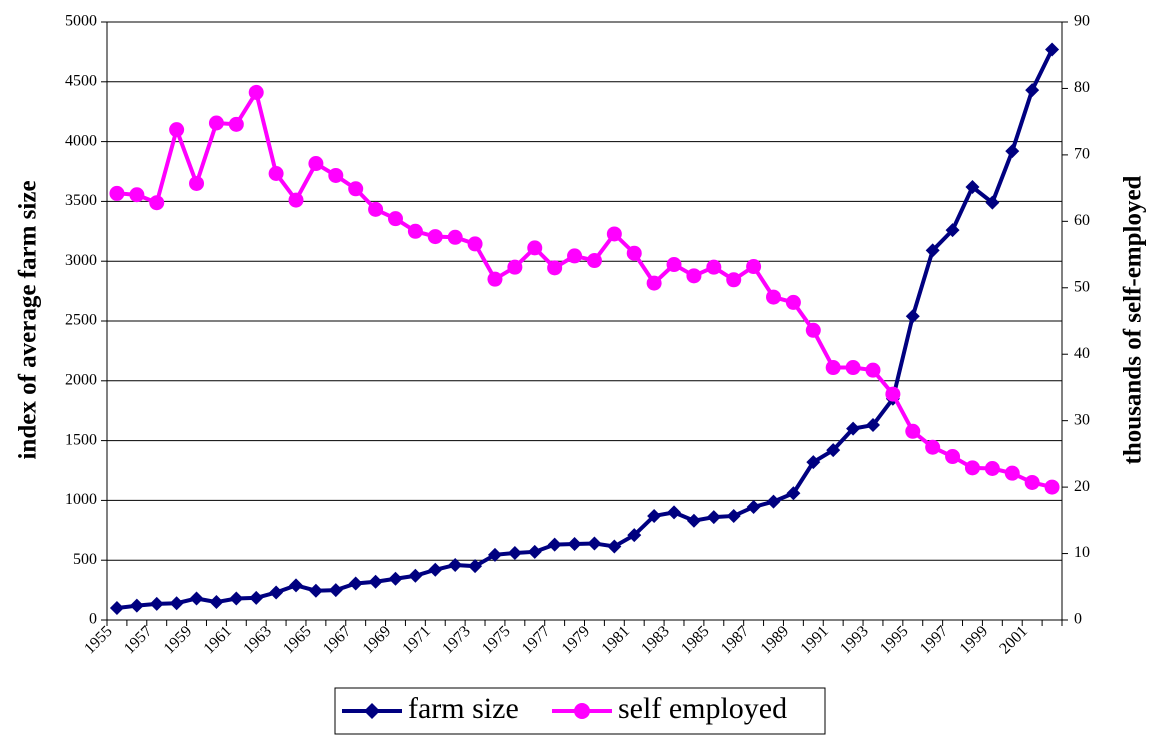  What do you see at coordinates (1082, 154) in the screenshot?
I see `y2-tick-label: 70` at bounding box center [1082, 154].